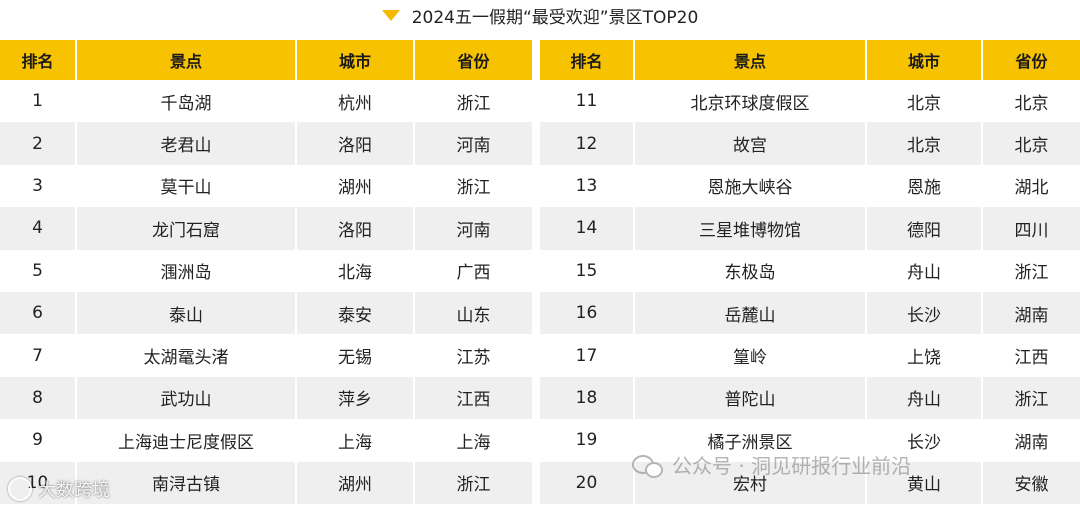  What do you see at coordinates (555, 17) in the screenshot?
I see `page-title: 2024五一假期“最受欢迎”景区TOP20` at bounding box center [555, 17].